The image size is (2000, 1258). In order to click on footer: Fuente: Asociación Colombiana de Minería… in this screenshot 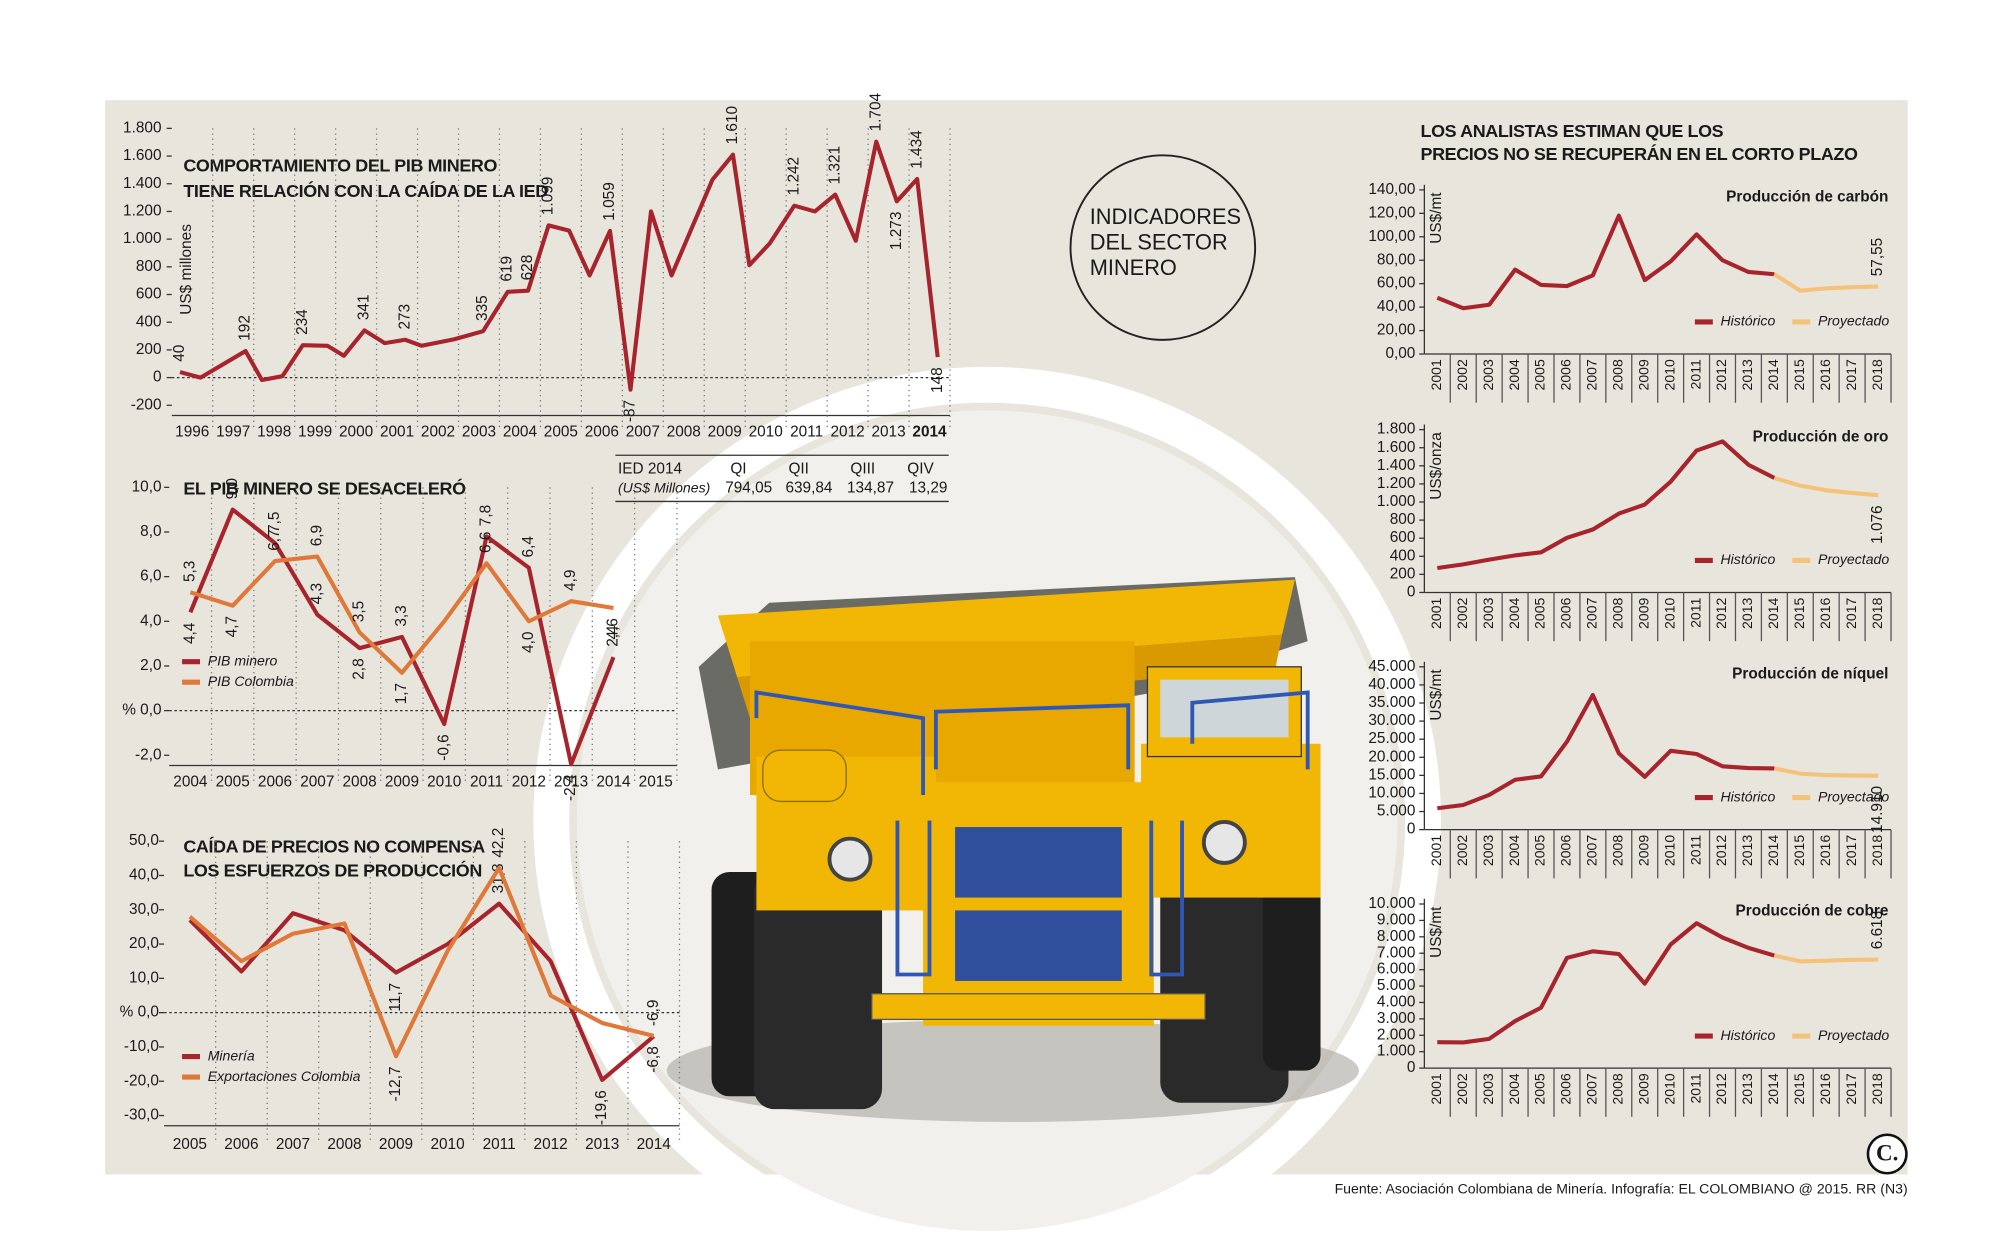, I will do `click(1621, 1189)`.